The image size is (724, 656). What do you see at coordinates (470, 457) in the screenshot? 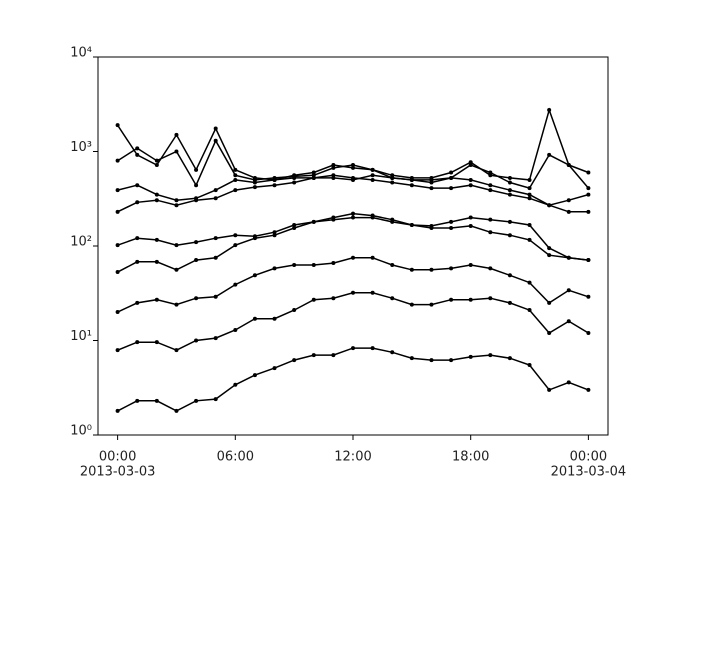
I see `x-tick-label: 18:00` at bounding box center [470, 457].